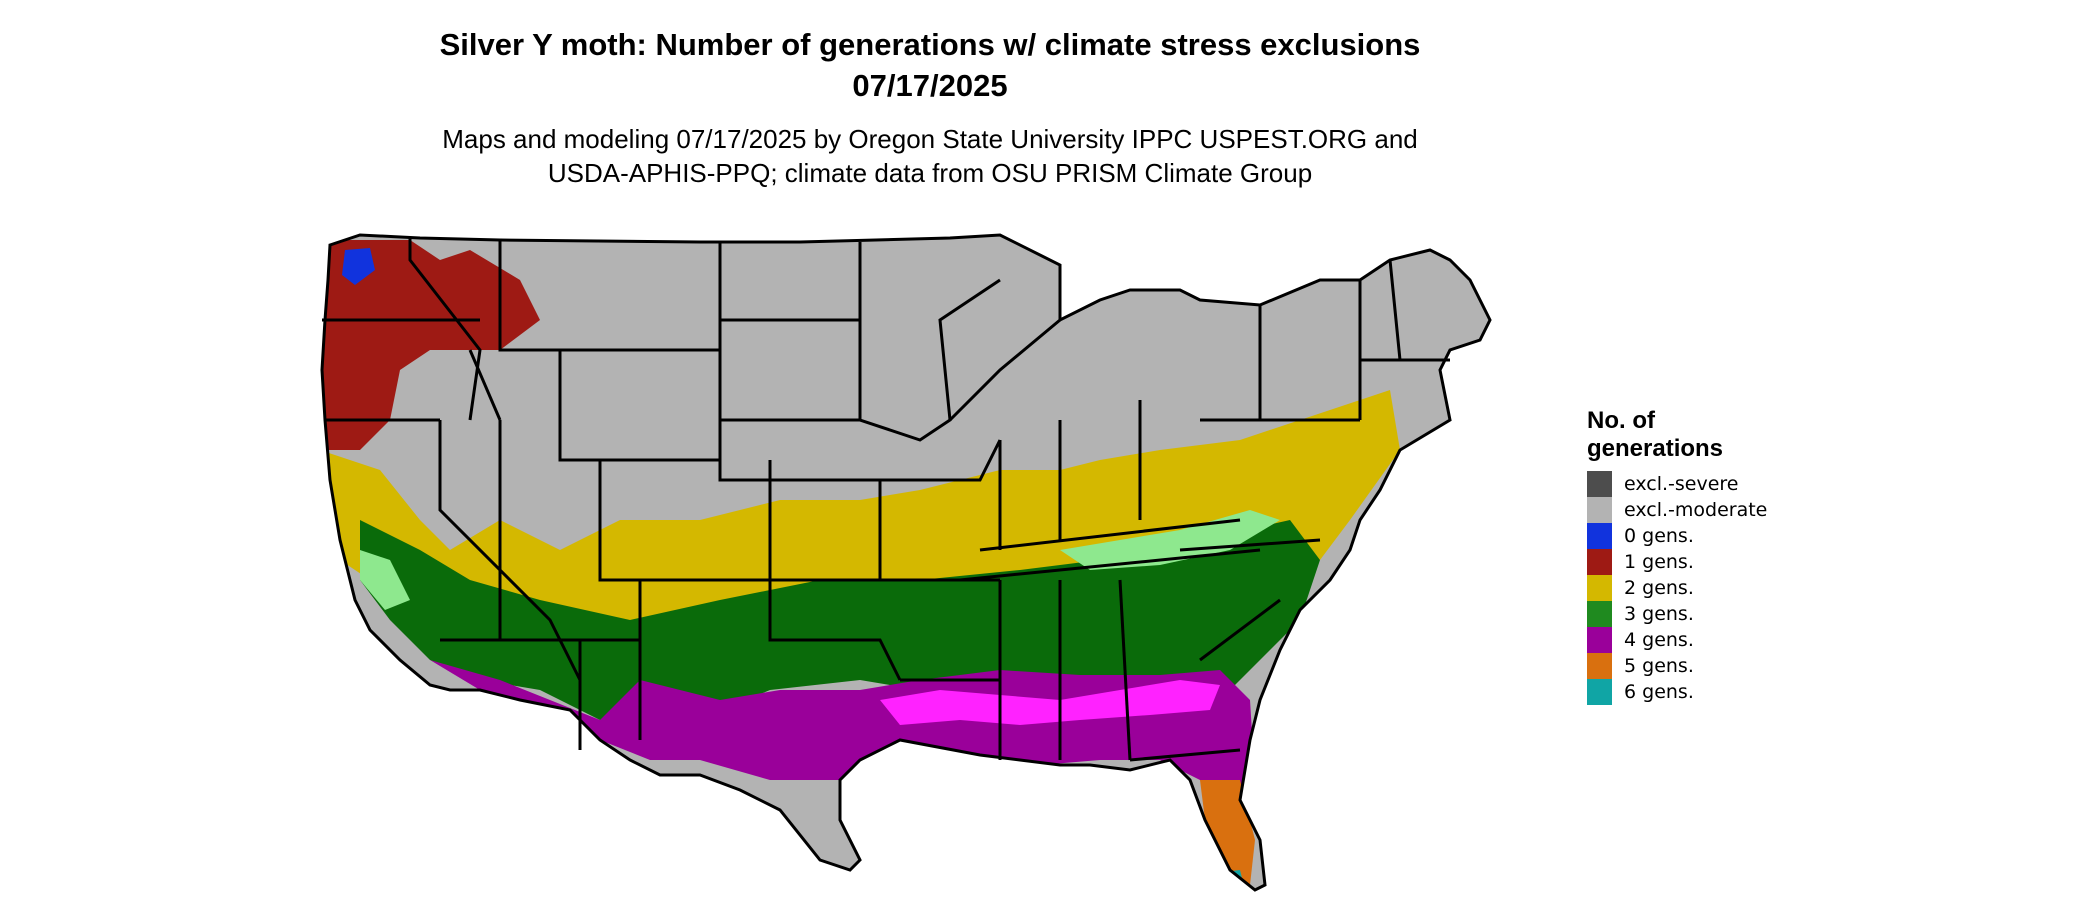  What do you see at coordinates (1696, 510) in the screenshot?
I see `legend-label: excl.-moderate` at bounding box center [1696, 510].